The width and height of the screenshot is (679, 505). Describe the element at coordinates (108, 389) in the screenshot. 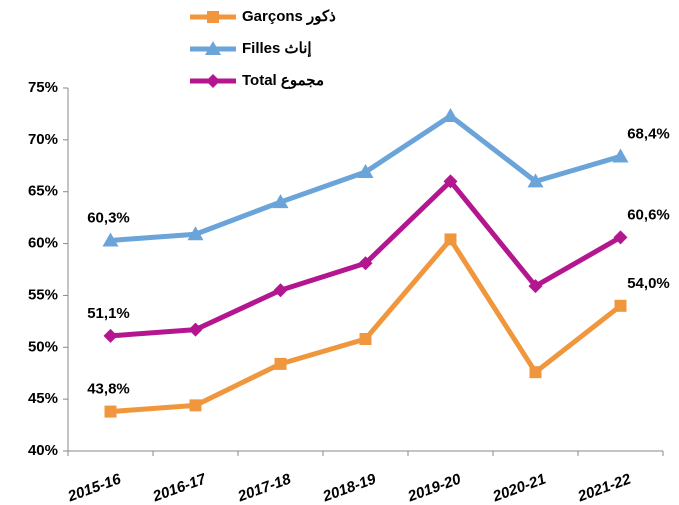

I see `value-label: 43,8%` at that location.